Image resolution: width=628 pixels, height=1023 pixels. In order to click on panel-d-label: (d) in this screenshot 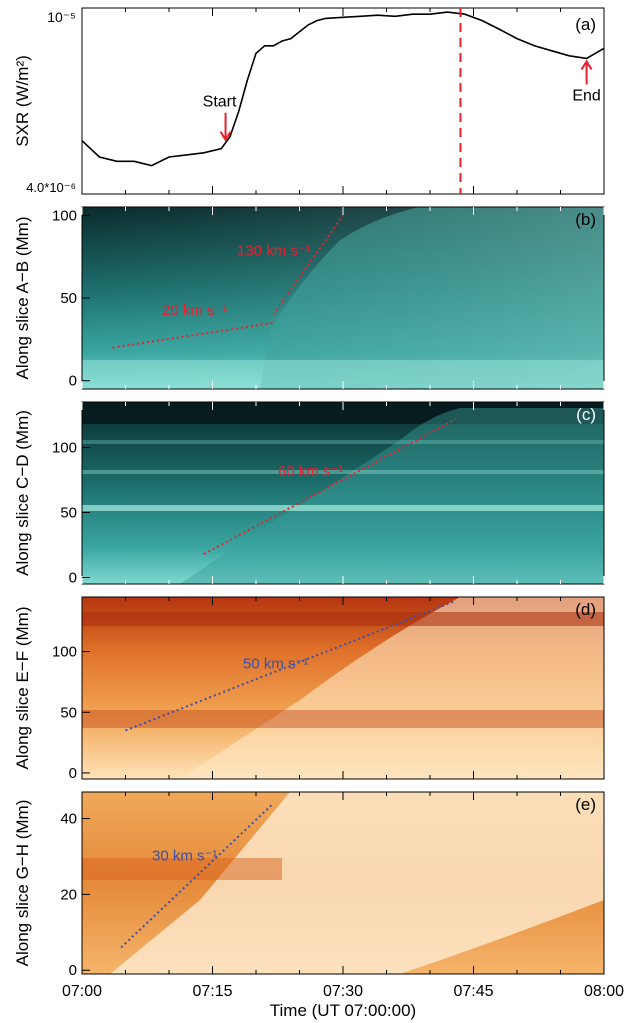, I will do `click(585, 609)`.